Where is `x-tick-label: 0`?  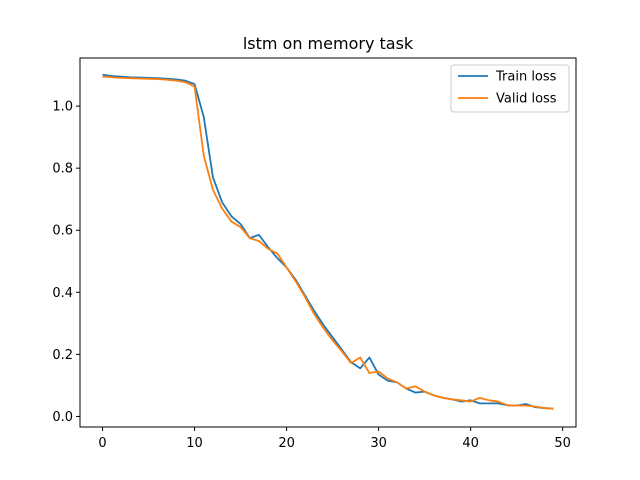
x-tick-label: 0 is located at coordinates (102, 443).